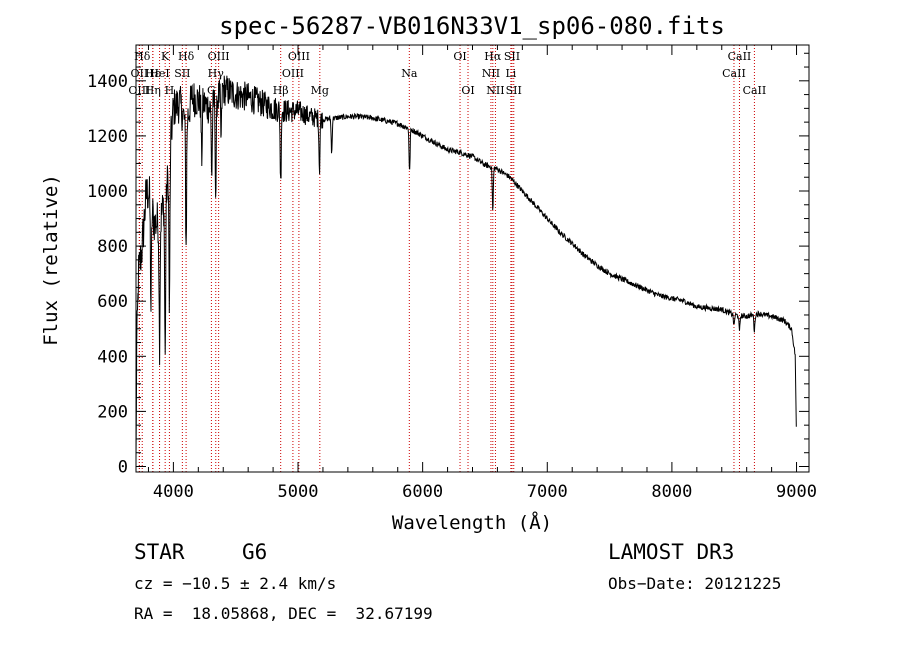 Image resolution: width=900 pixels, height=649 pixels. Describe the element at coordinates (165, 56) in the screenshot. I see `line-marker-label: K` at that location.